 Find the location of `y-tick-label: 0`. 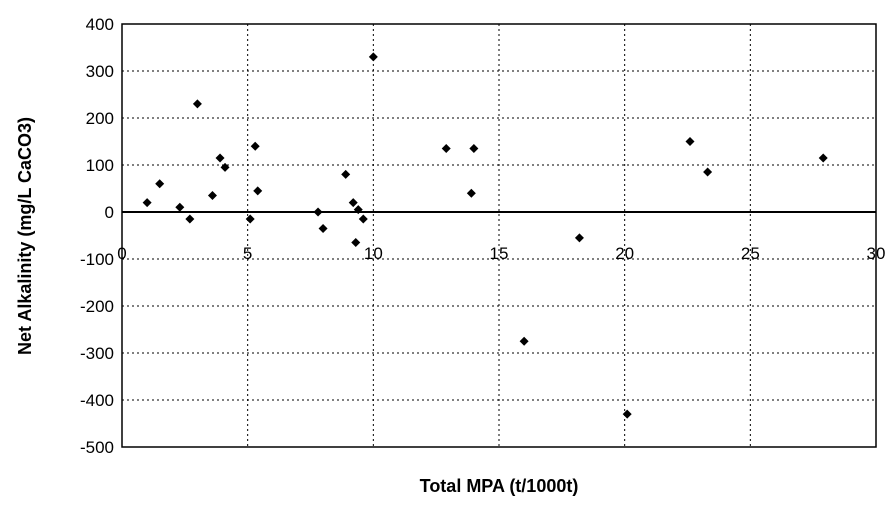

y-tick-label: 0 is located at coordinates (109, 212).